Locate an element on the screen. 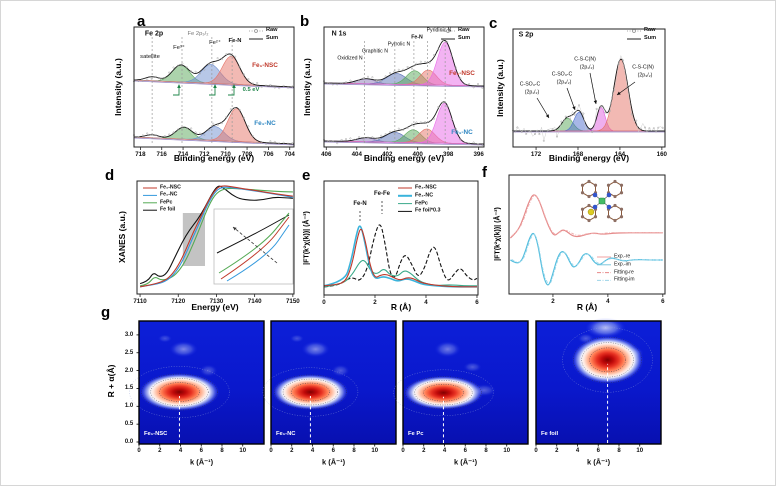  panel-label-g: g is located at coordinates (106, 312).